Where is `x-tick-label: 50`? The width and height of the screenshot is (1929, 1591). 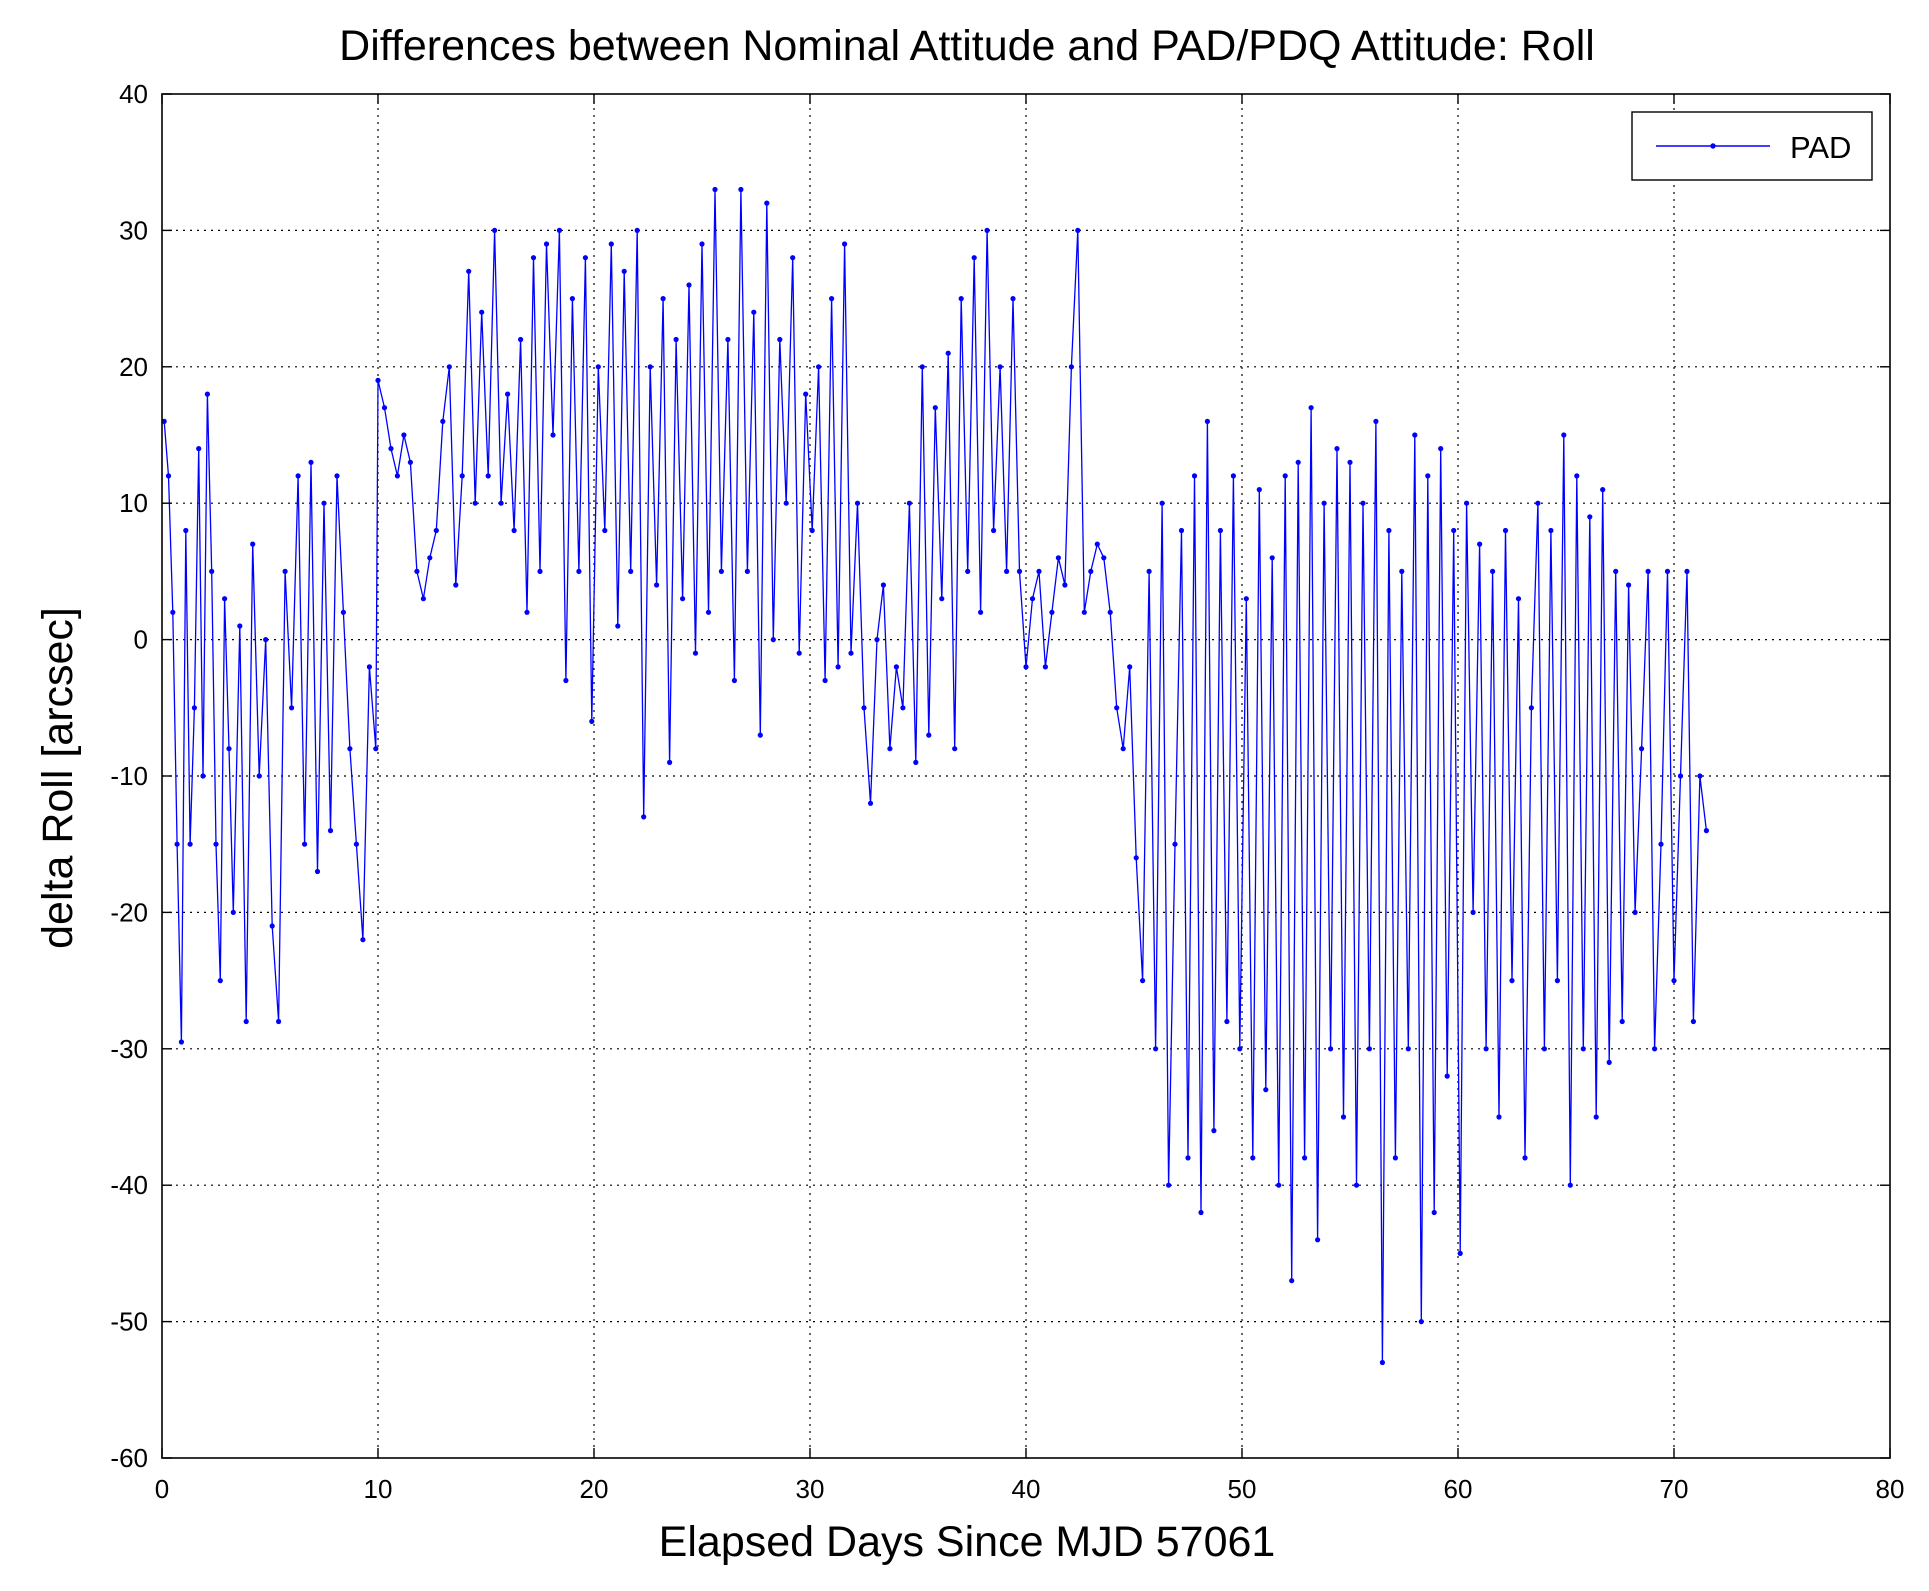
x-tick-label: 50 is located at coordinates (1242, 1489).